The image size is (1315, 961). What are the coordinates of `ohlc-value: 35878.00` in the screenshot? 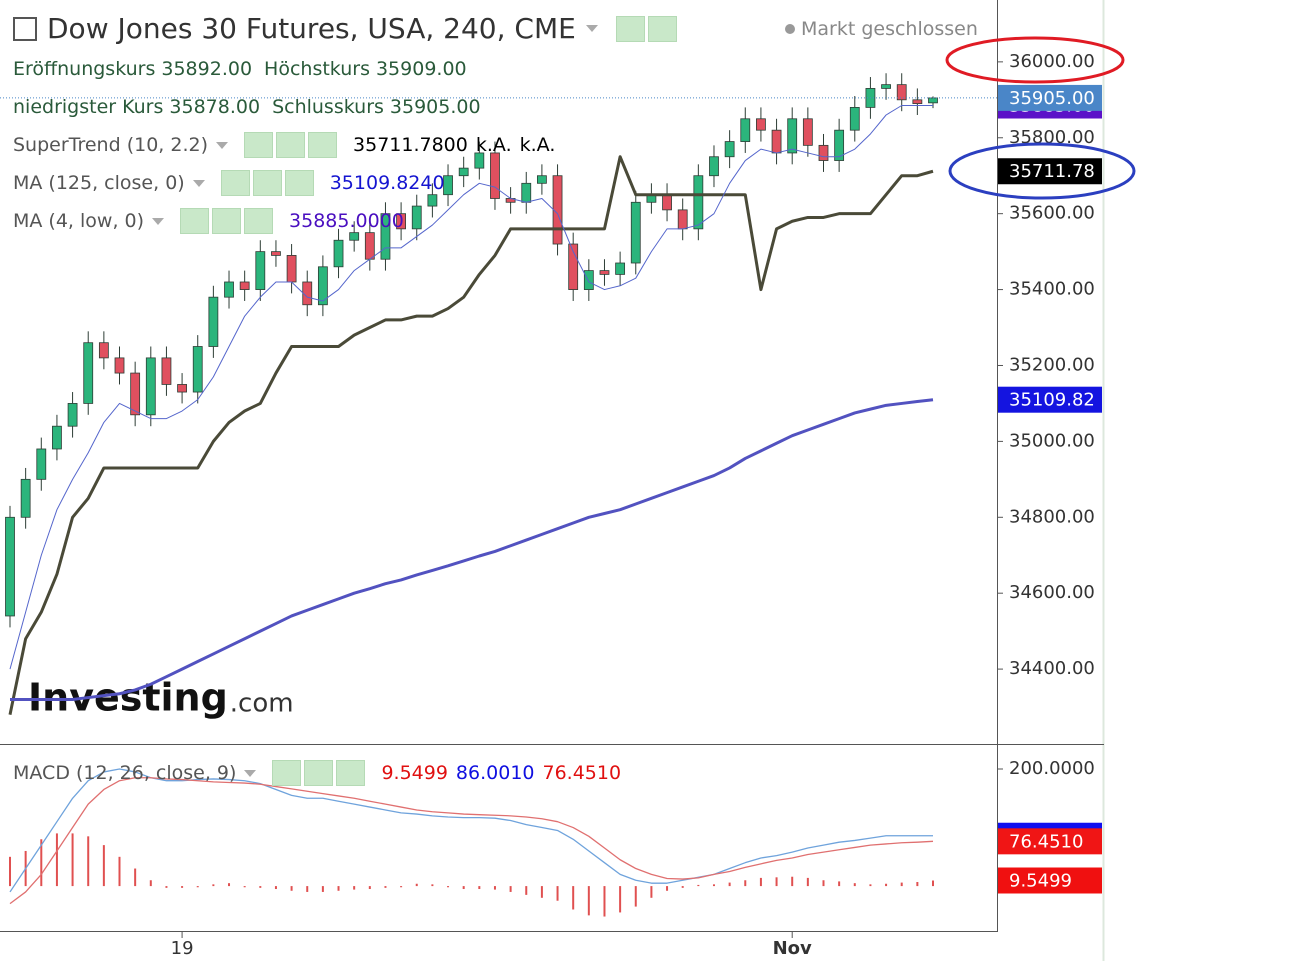 It's located at (215, 107).